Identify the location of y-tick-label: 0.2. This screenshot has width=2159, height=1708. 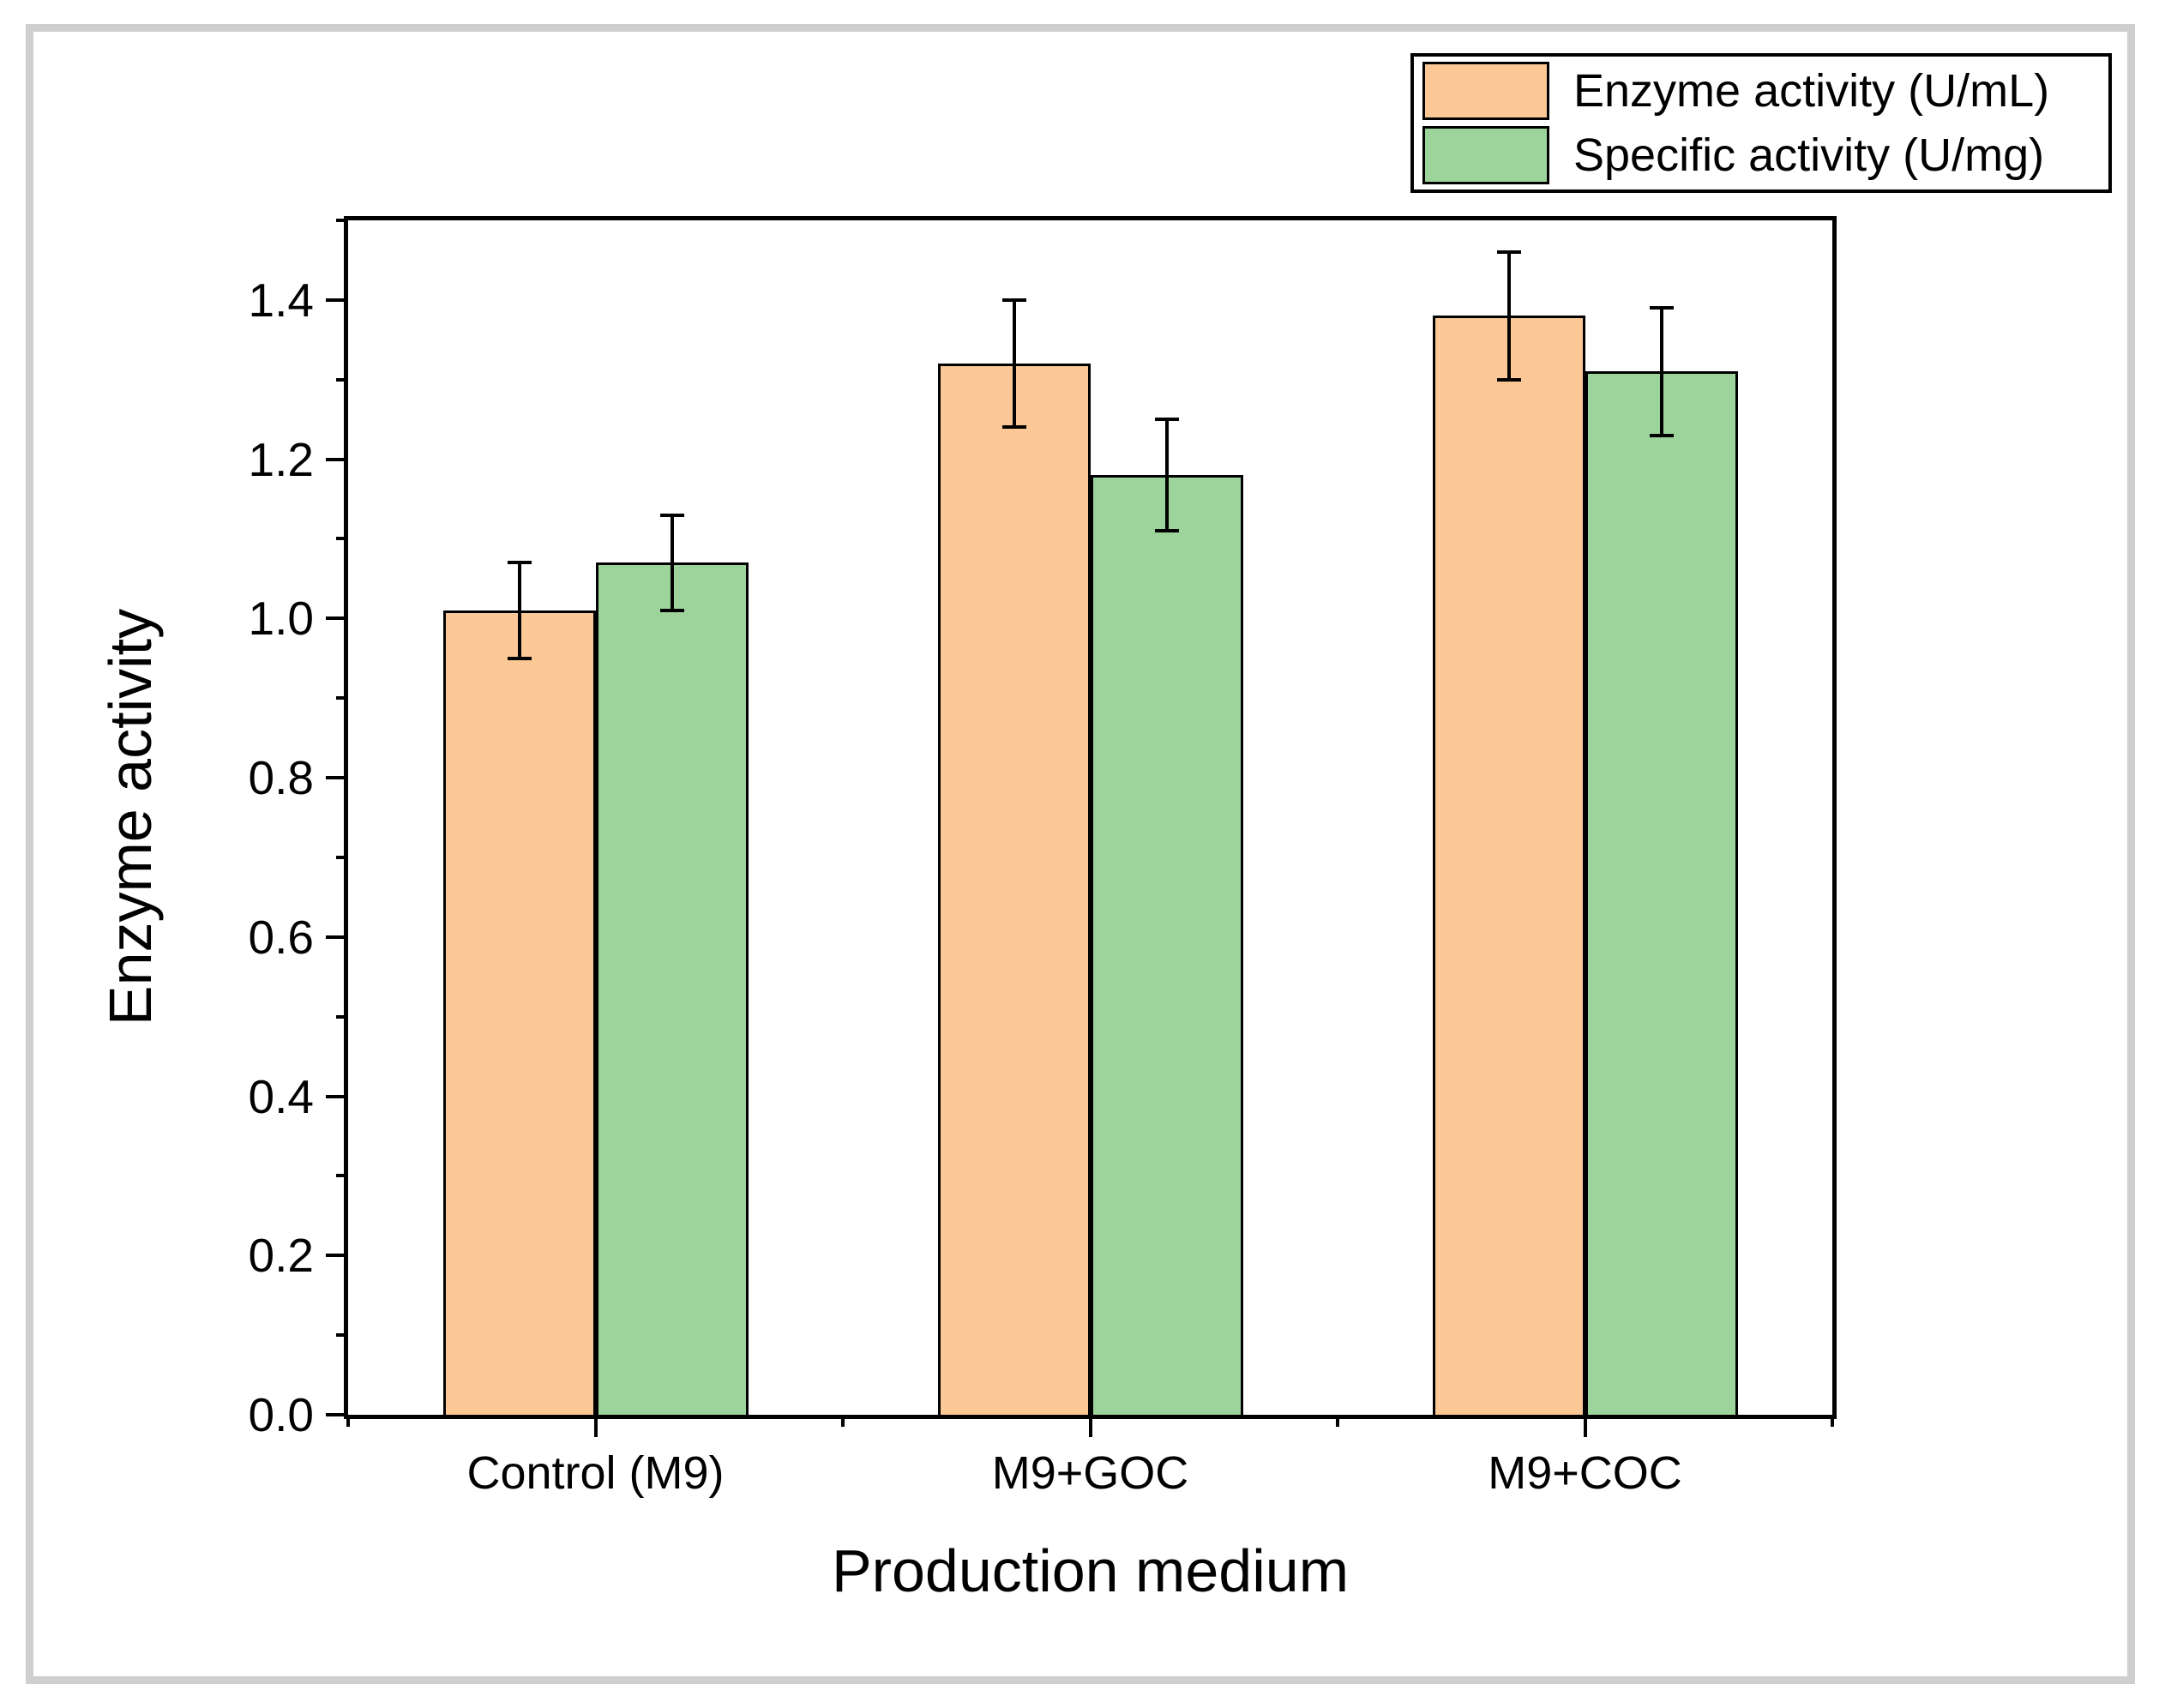
(281, 1256).